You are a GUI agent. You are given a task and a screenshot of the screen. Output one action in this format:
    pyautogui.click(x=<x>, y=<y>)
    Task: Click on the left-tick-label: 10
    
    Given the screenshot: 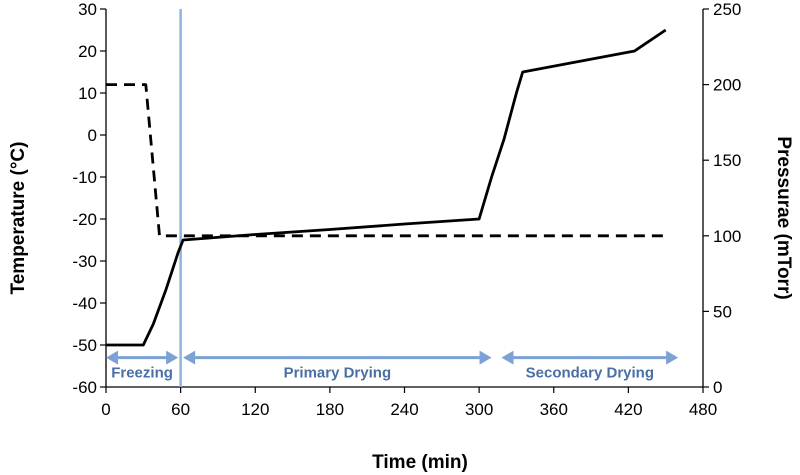 What is the action you would take?
    pyautogui.click(x=87, y=93)
    